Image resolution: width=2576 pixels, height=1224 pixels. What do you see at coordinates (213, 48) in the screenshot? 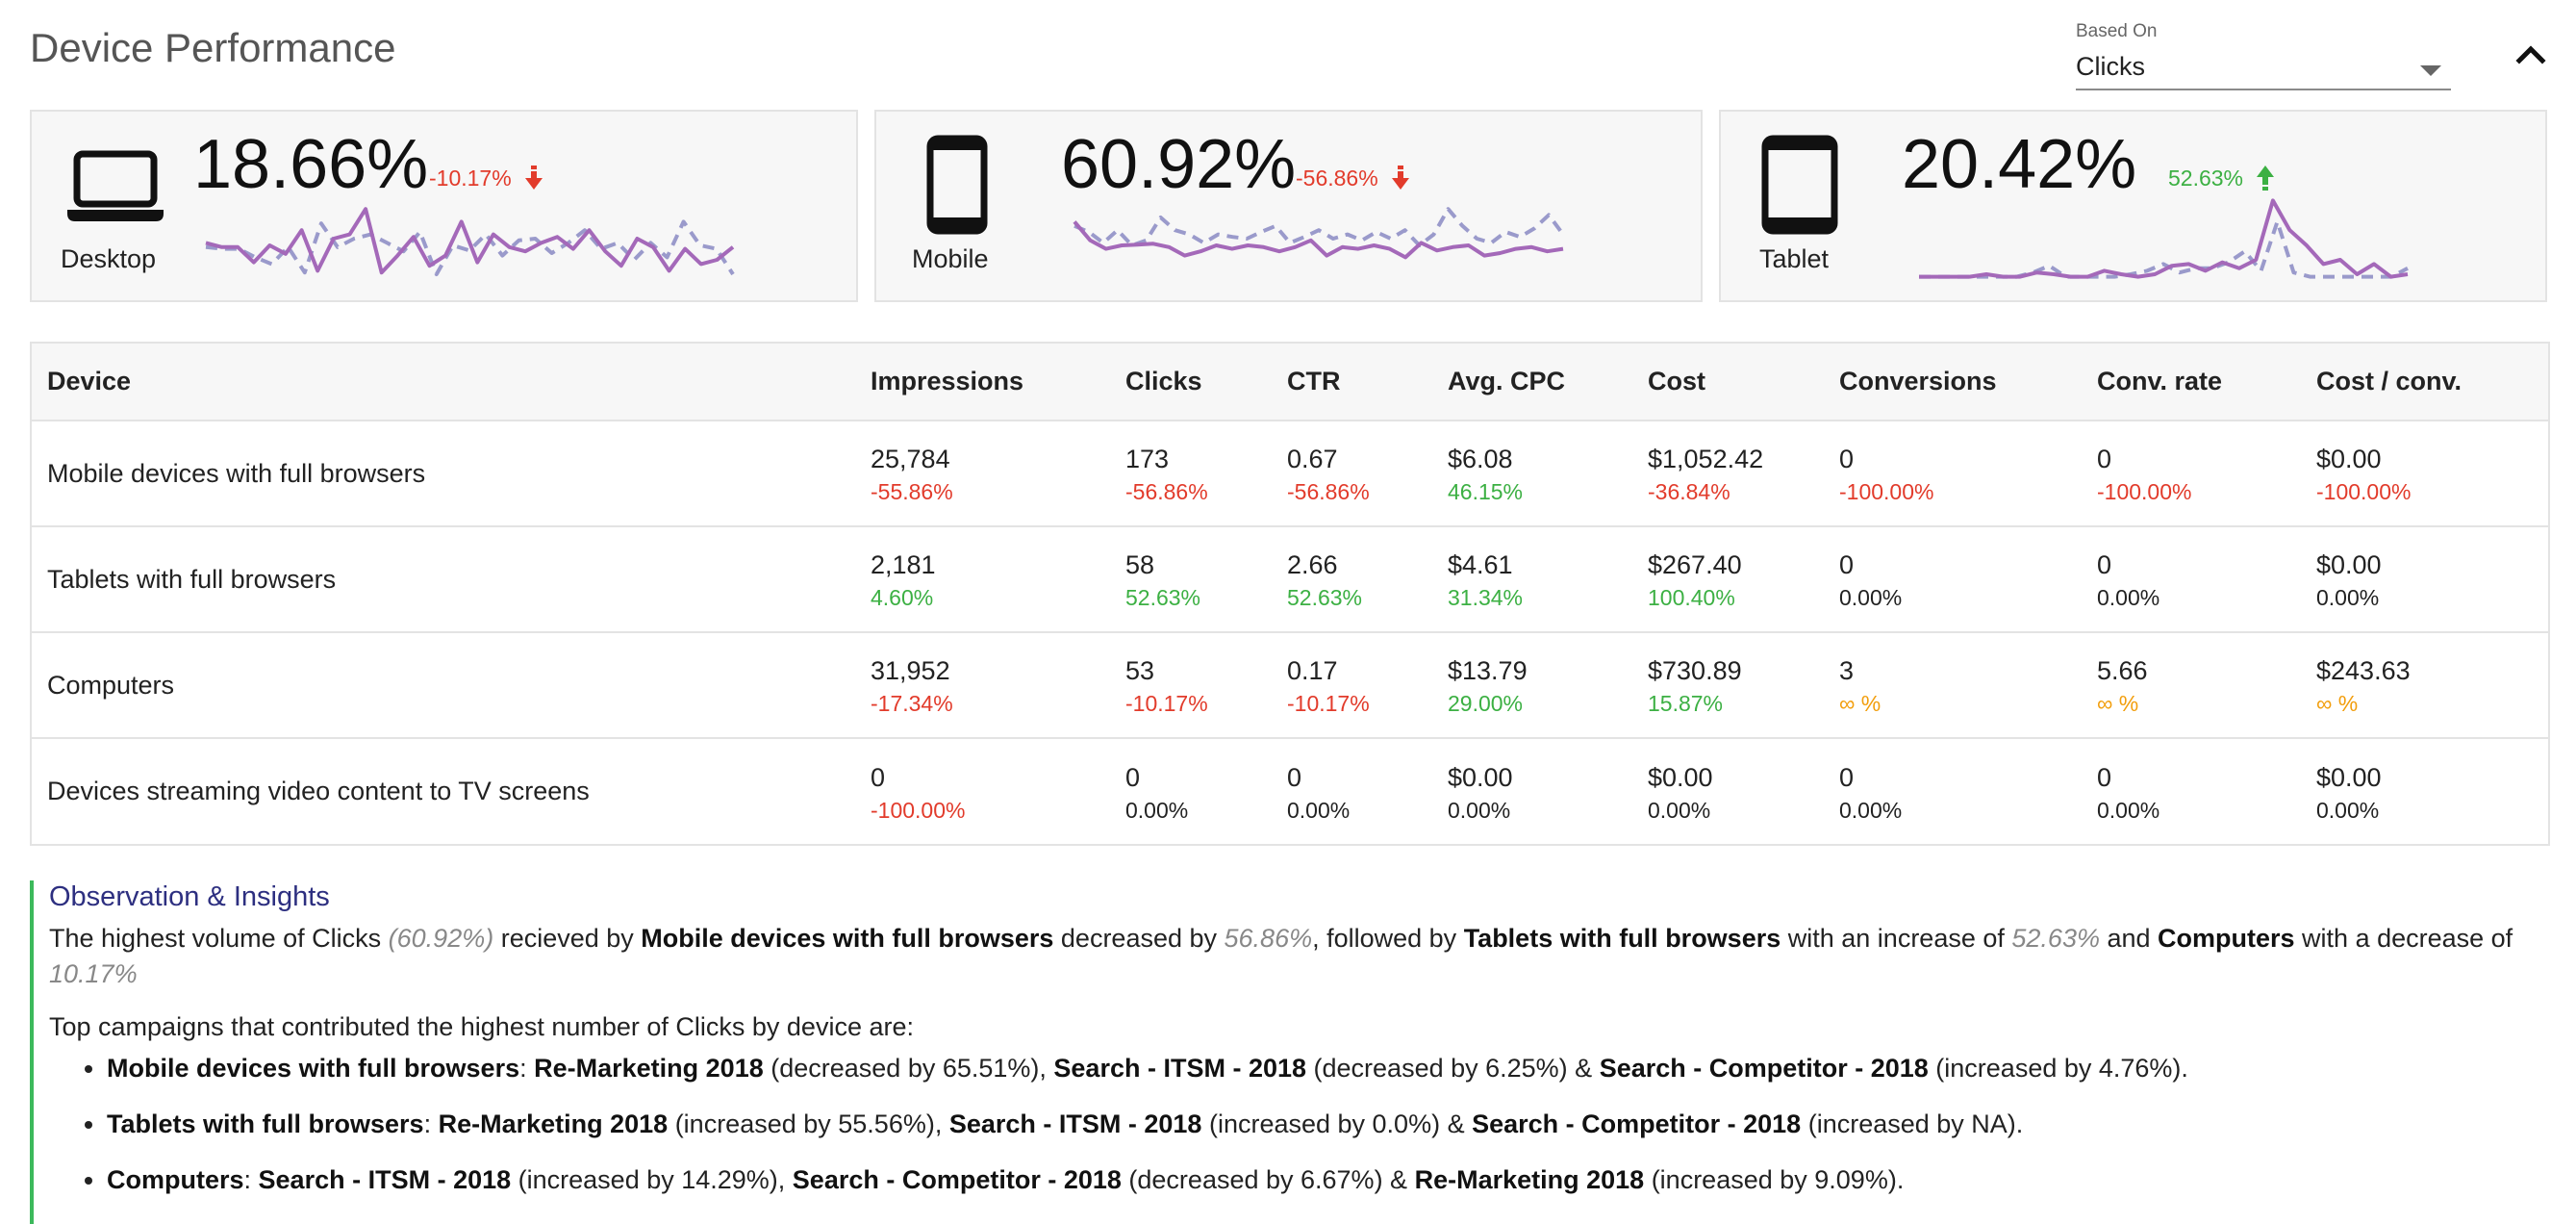
I see `page-title: Device Performance` at bounding box center [213, 48].